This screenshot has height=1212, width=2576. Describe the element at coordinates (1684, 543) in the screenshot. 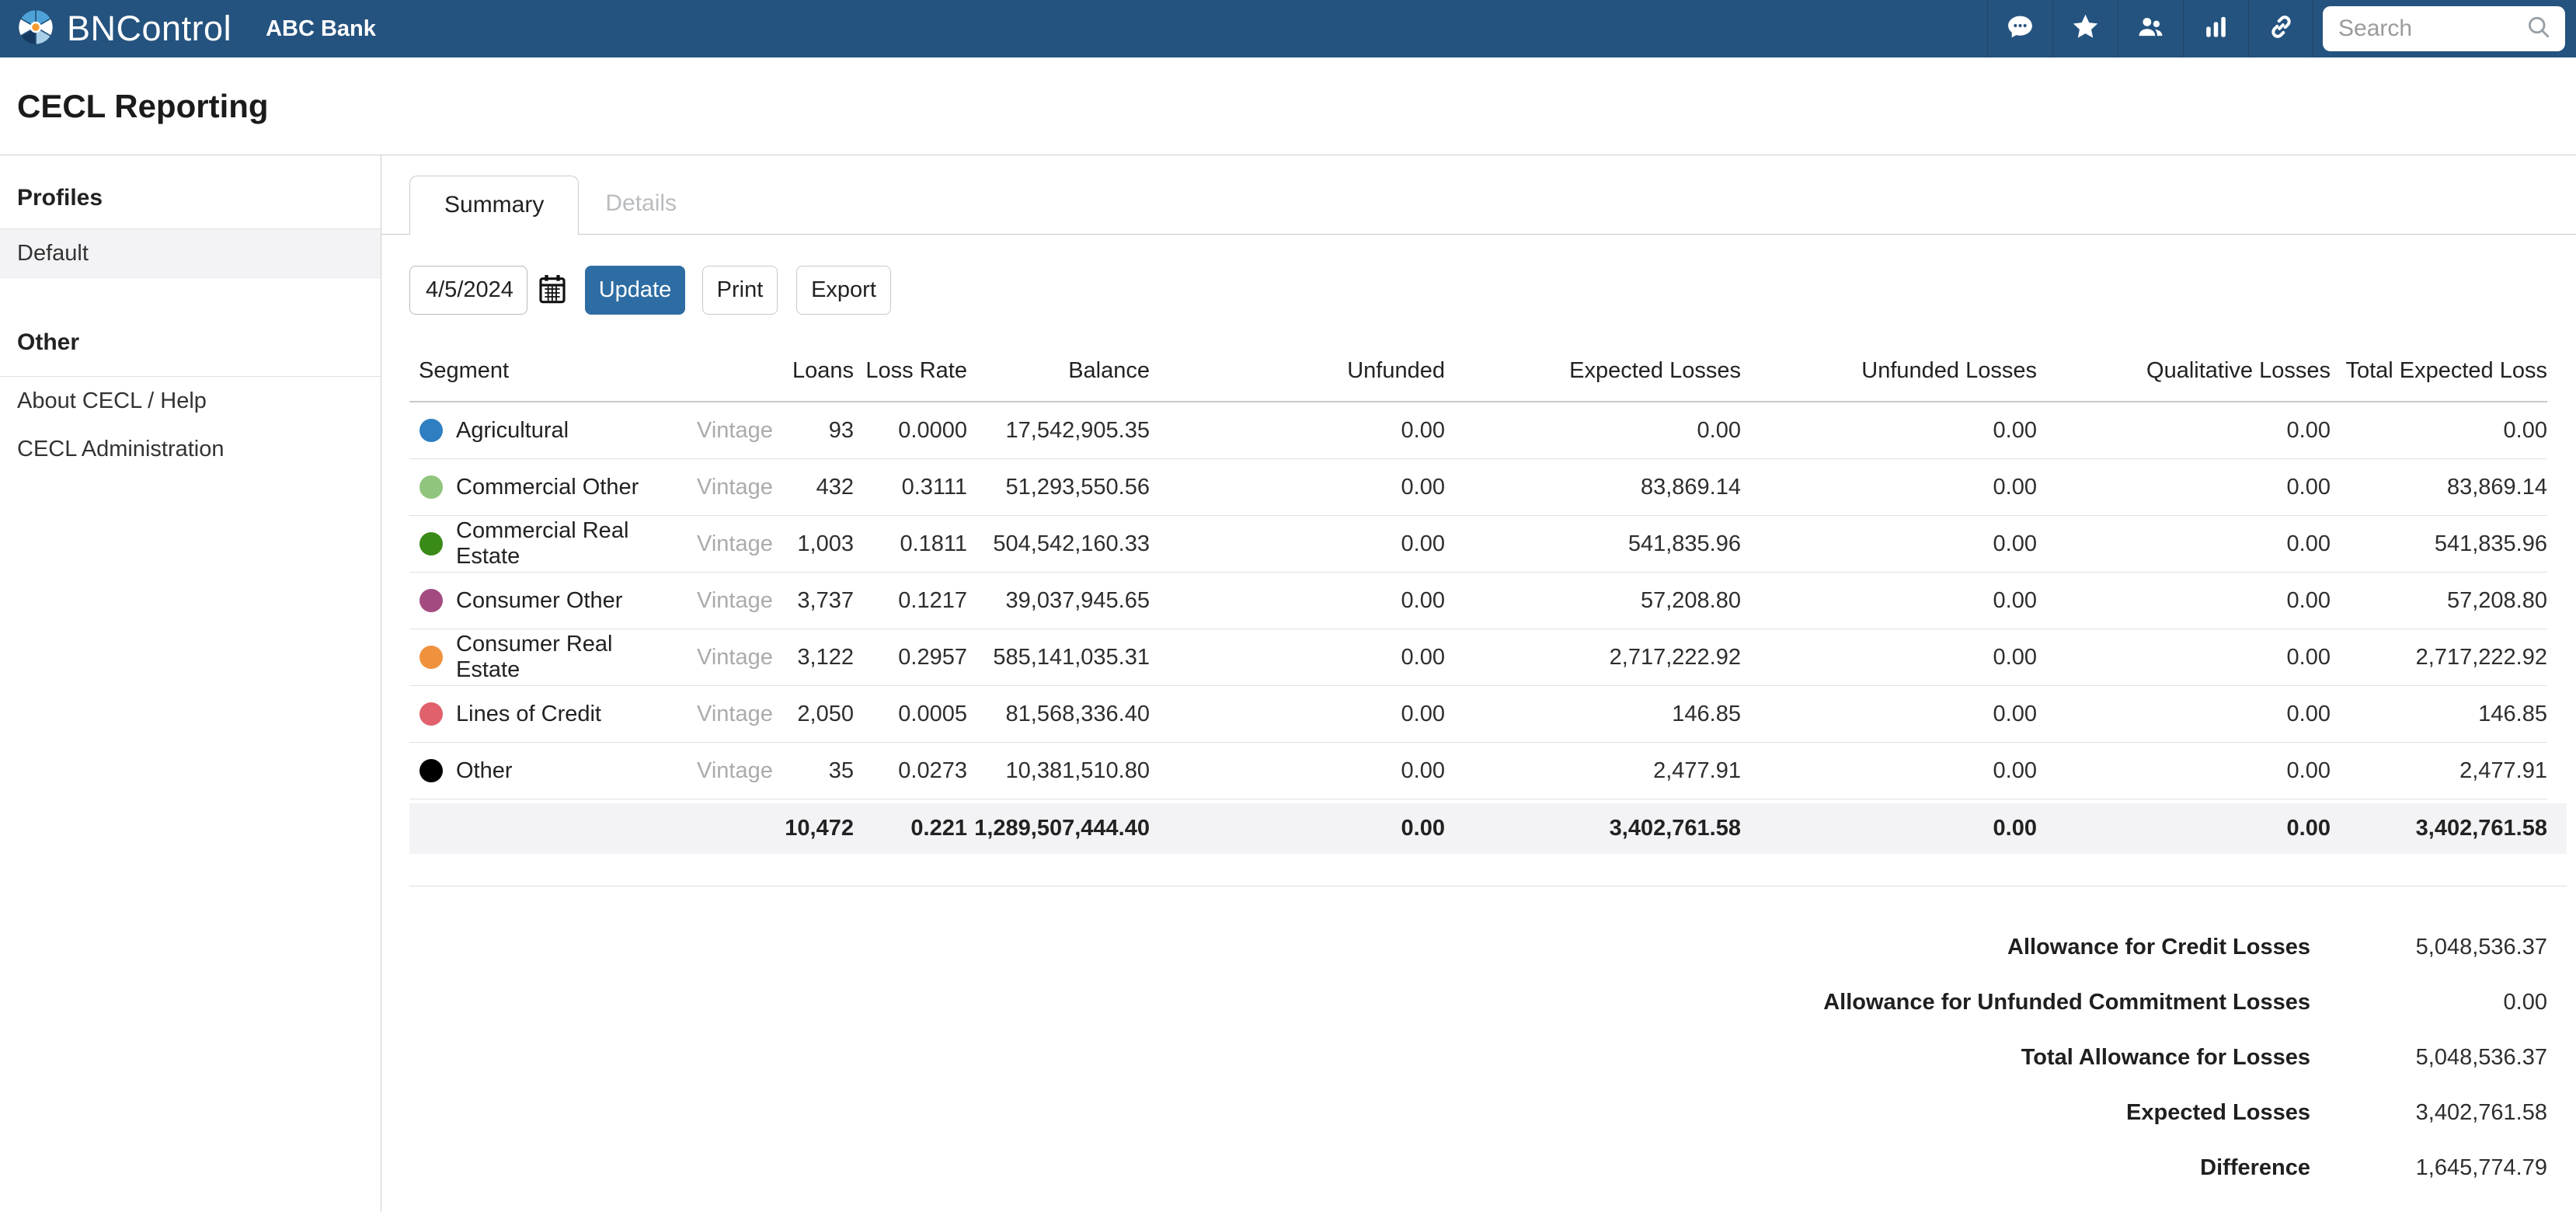

I see `expected-losses-value: 541,835.96` at that location.